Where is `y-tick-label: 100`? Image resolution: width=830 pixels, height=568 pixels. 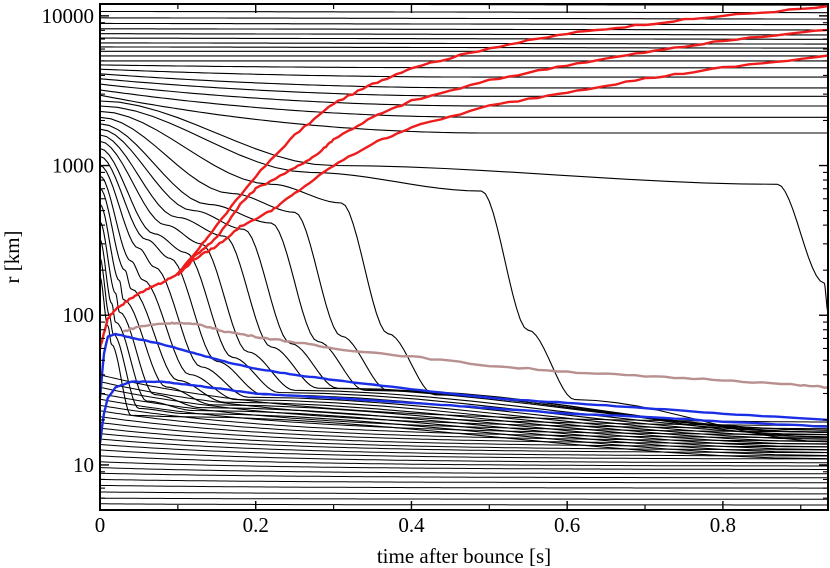
y-tick-label: 100 is located at coordinates (79, 315).